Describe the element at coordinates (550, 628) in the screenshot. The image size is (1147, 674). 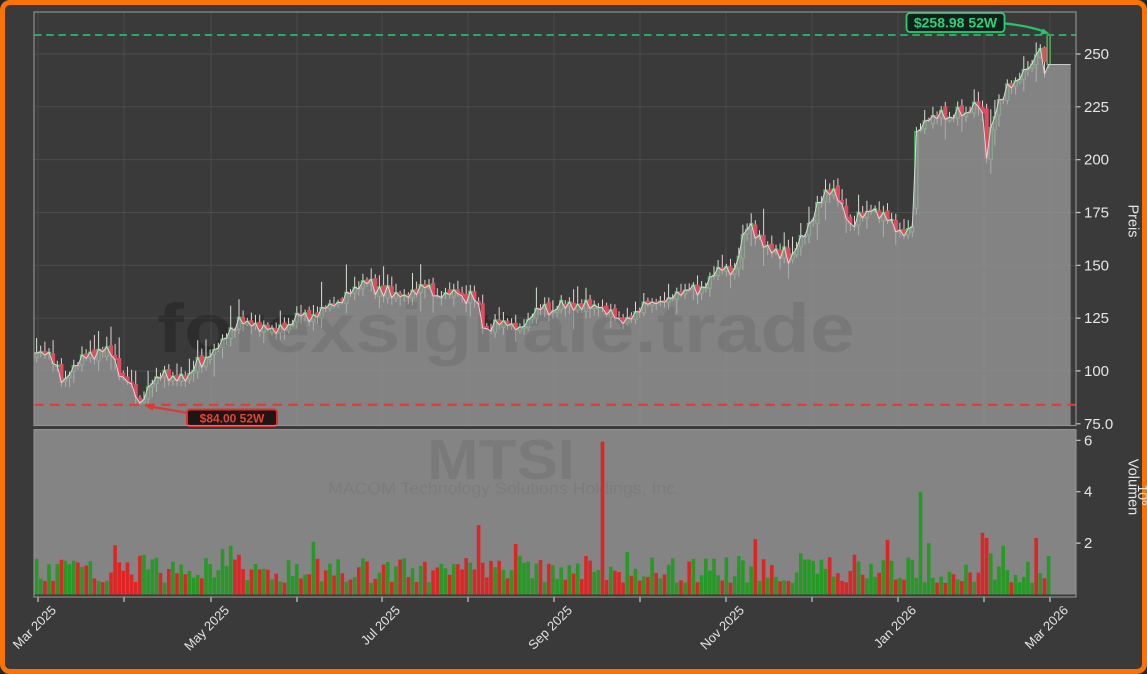
I see `svg-text: Sep 2025` at that location.